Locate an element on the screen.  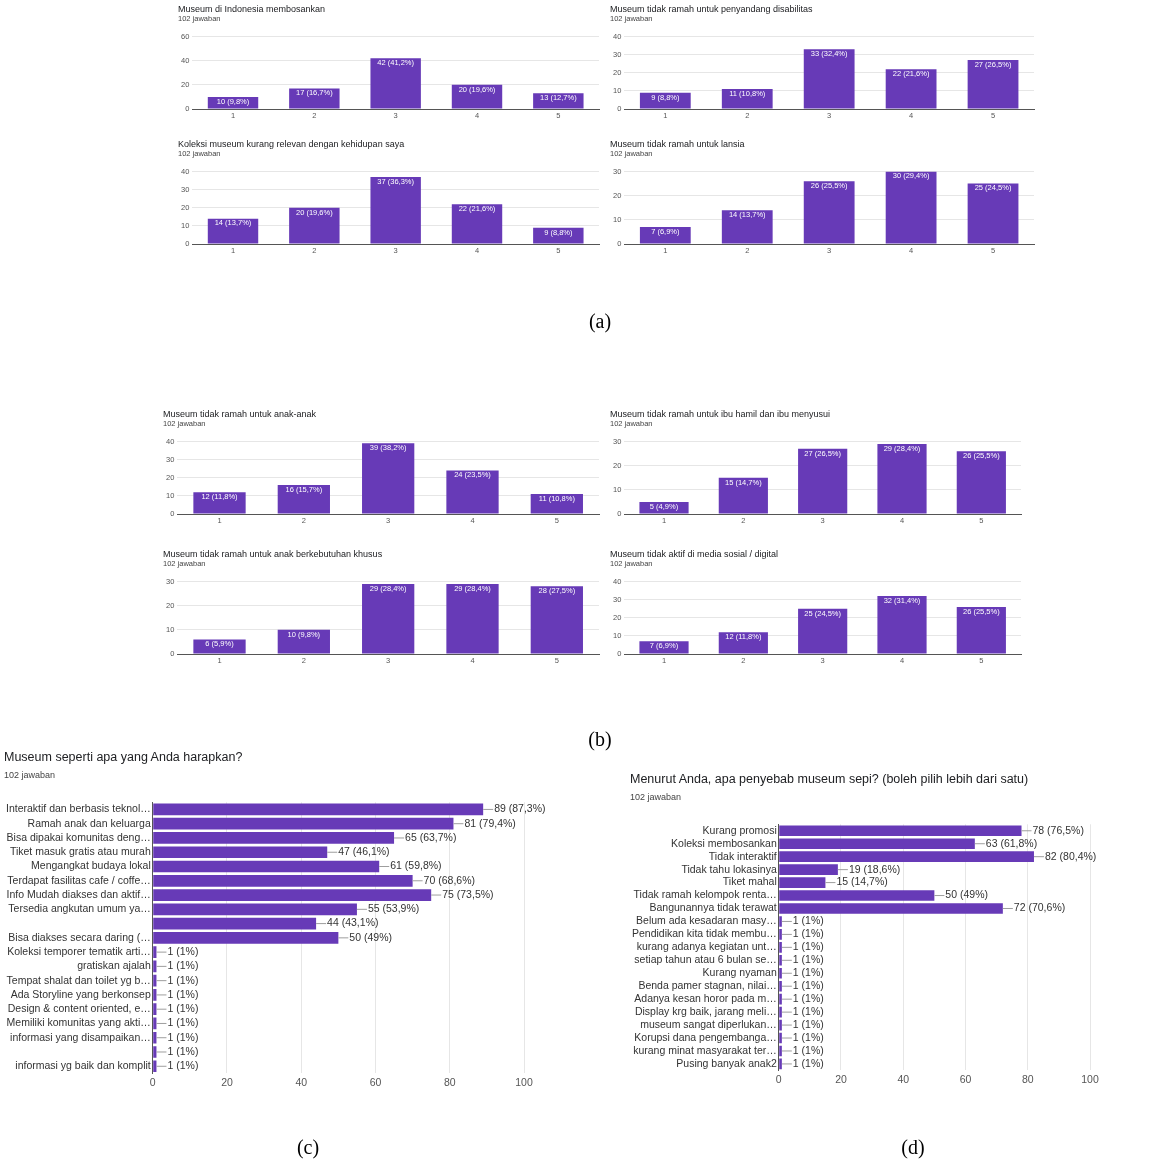
y-tick-label: Ada Storyline yang berkonsep is located at coordinates (80, 993).